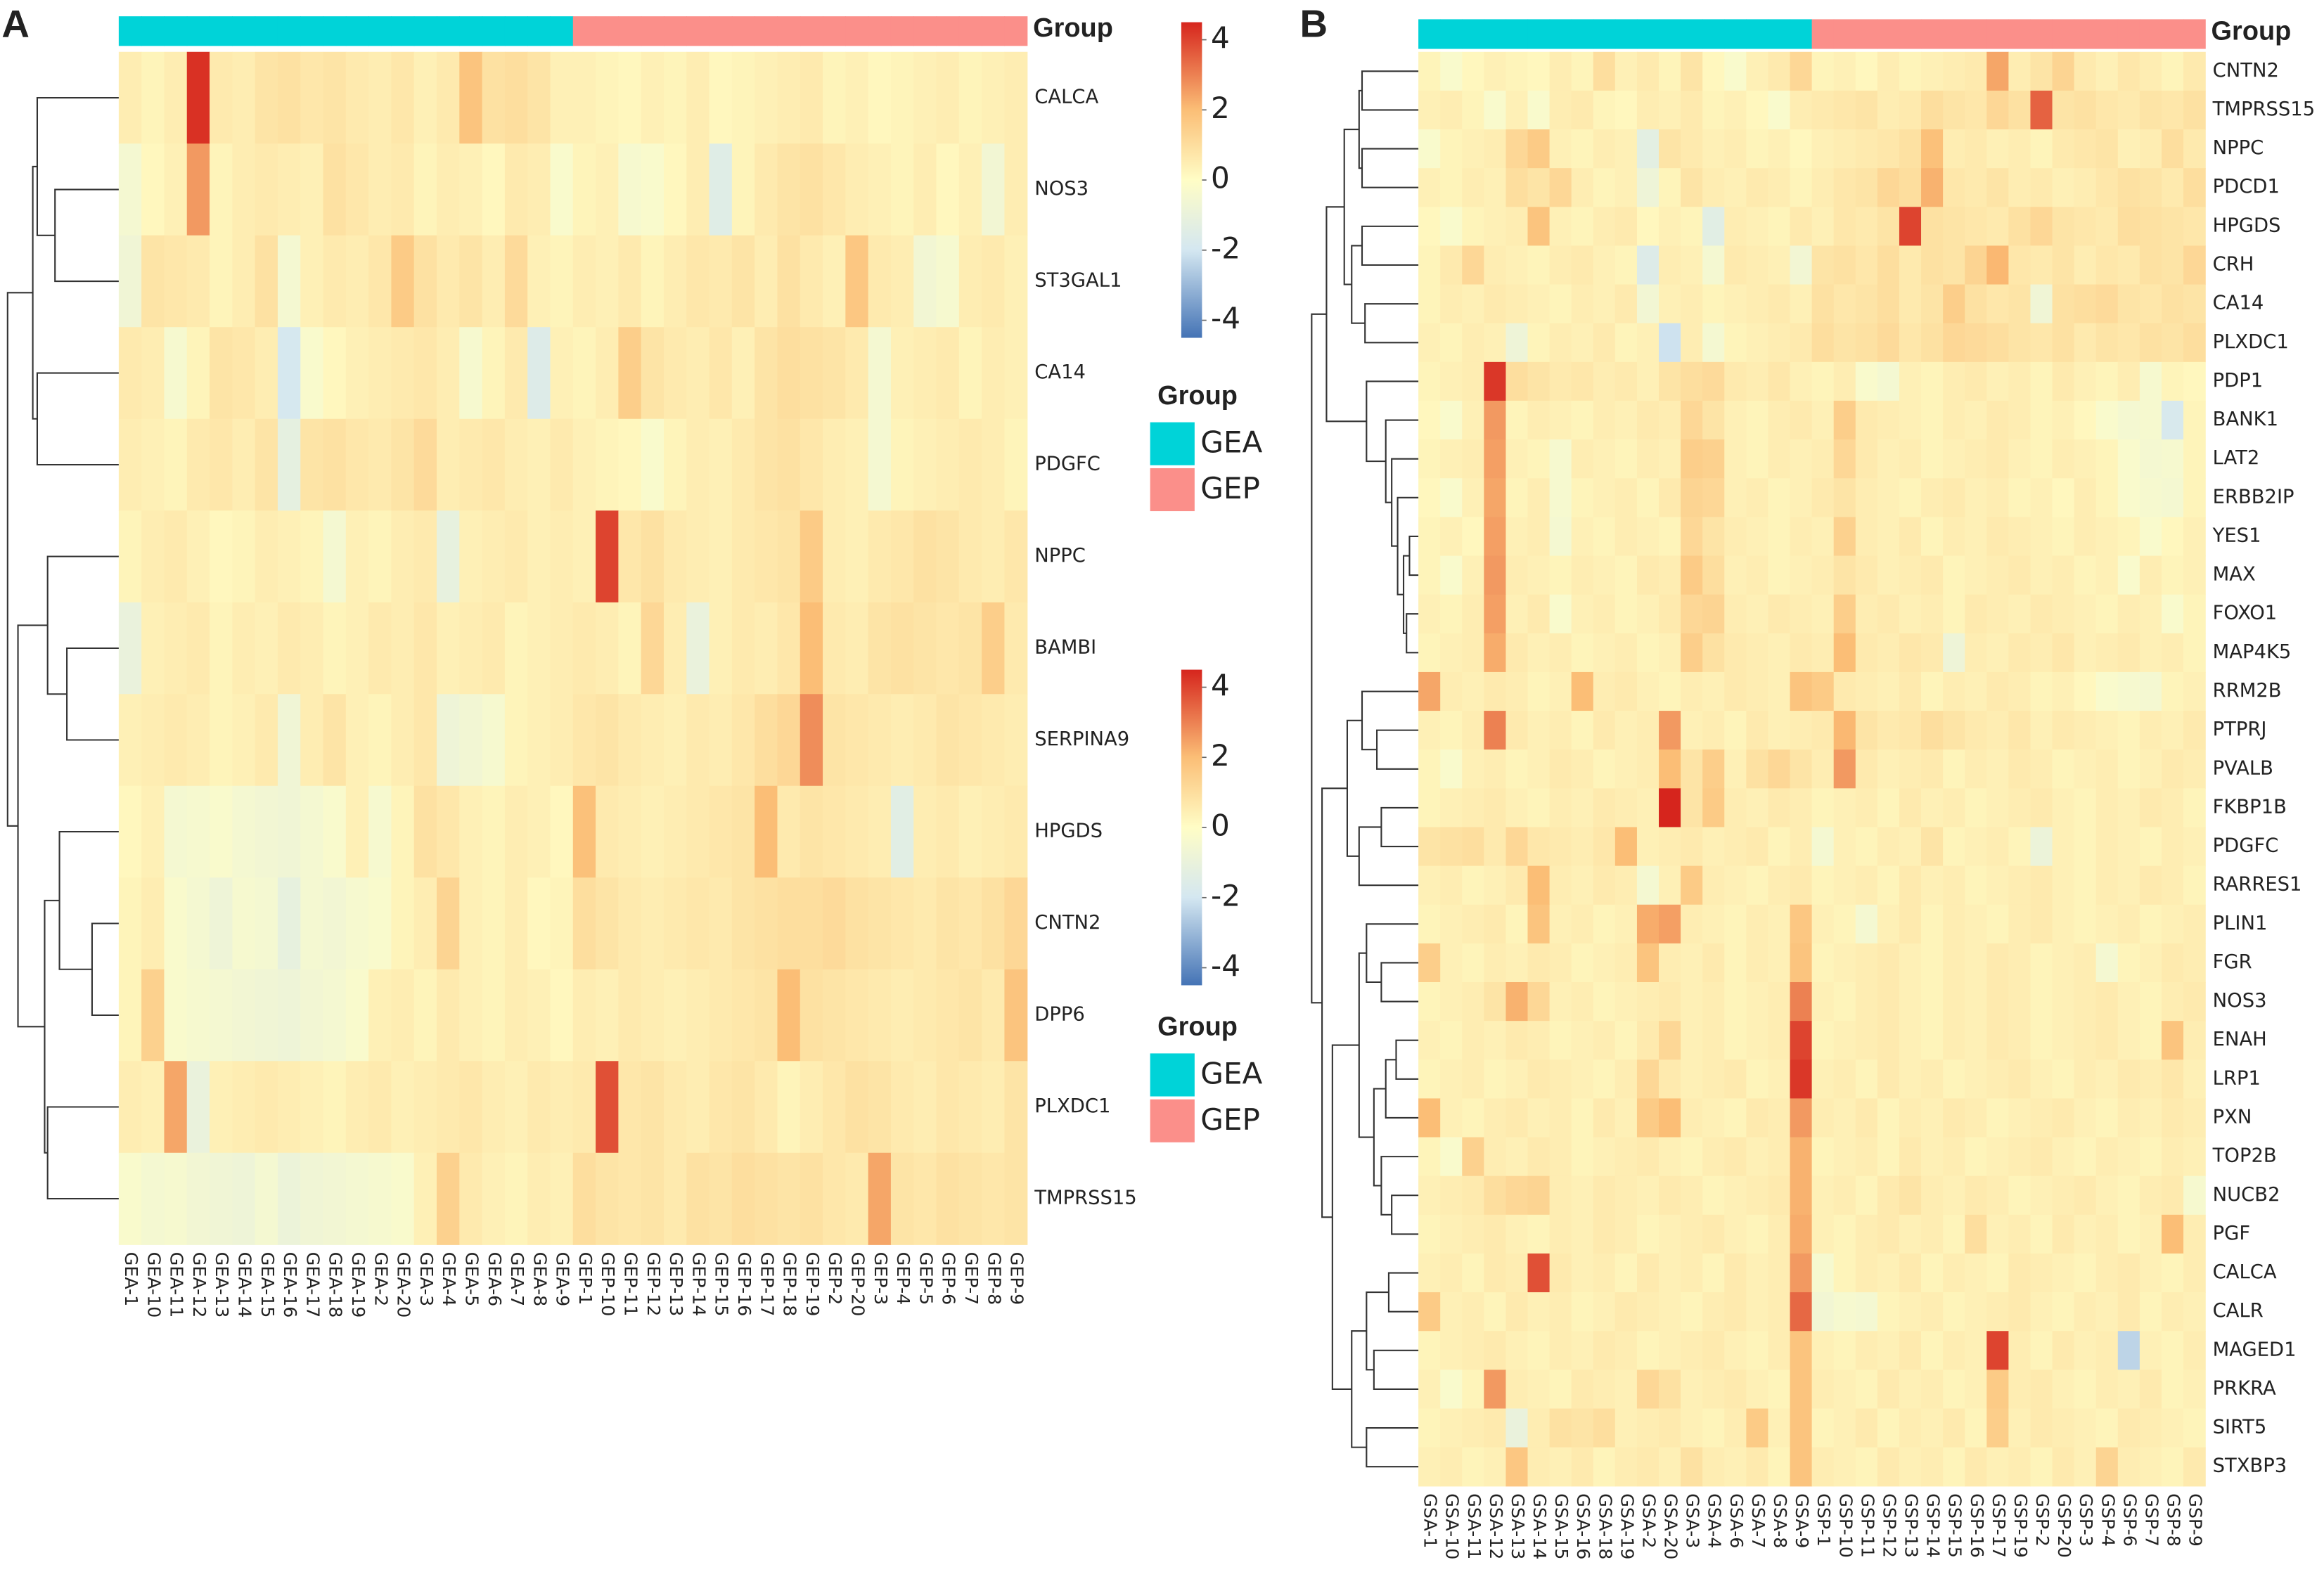 This screenshot has width=2324, height=1572. I want to click on column-label: GEA-12, so click(199, 1285).